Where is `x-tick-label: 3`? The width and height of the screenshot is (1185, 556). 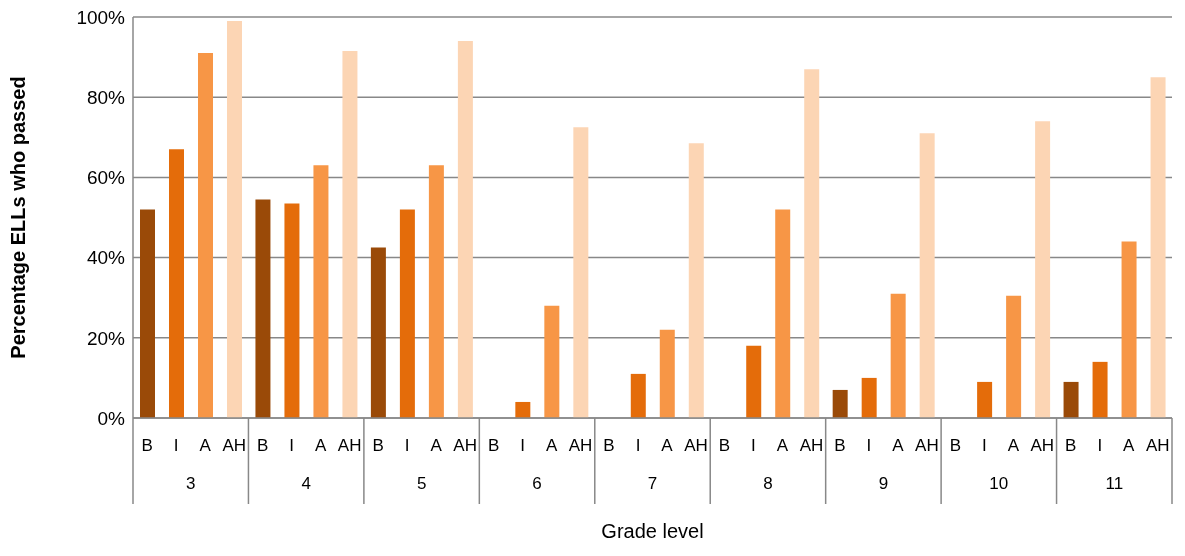
x-tick-label: 3 is located at coordinates (190, 483).